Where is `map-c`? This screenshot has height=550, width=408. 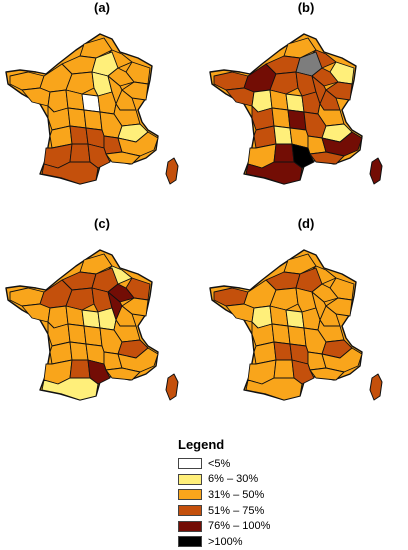
map-c is located at coordinates (92, 325).